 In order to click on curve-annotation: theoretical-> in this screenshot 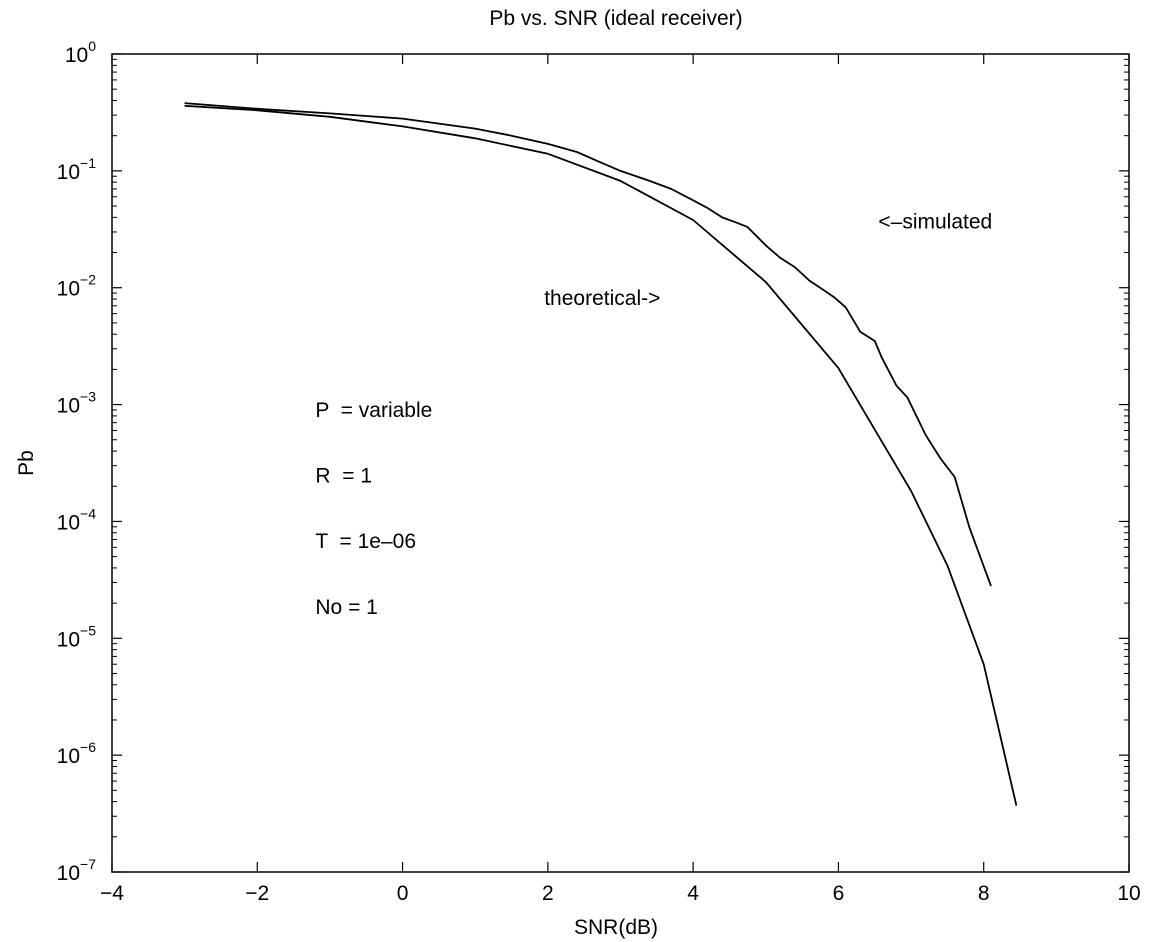, I will do `click(602, 298)`.